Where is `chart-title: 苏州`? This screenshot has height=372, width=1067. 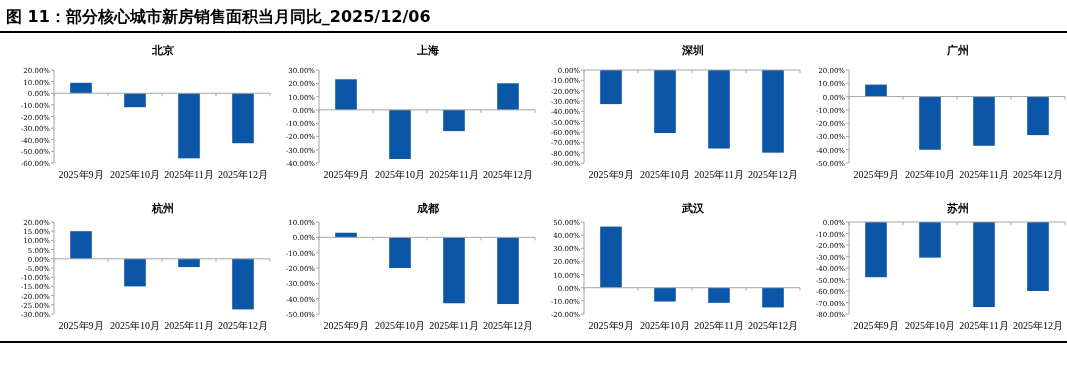 chart-title: 苏州 is located at coordinates (957, 208).